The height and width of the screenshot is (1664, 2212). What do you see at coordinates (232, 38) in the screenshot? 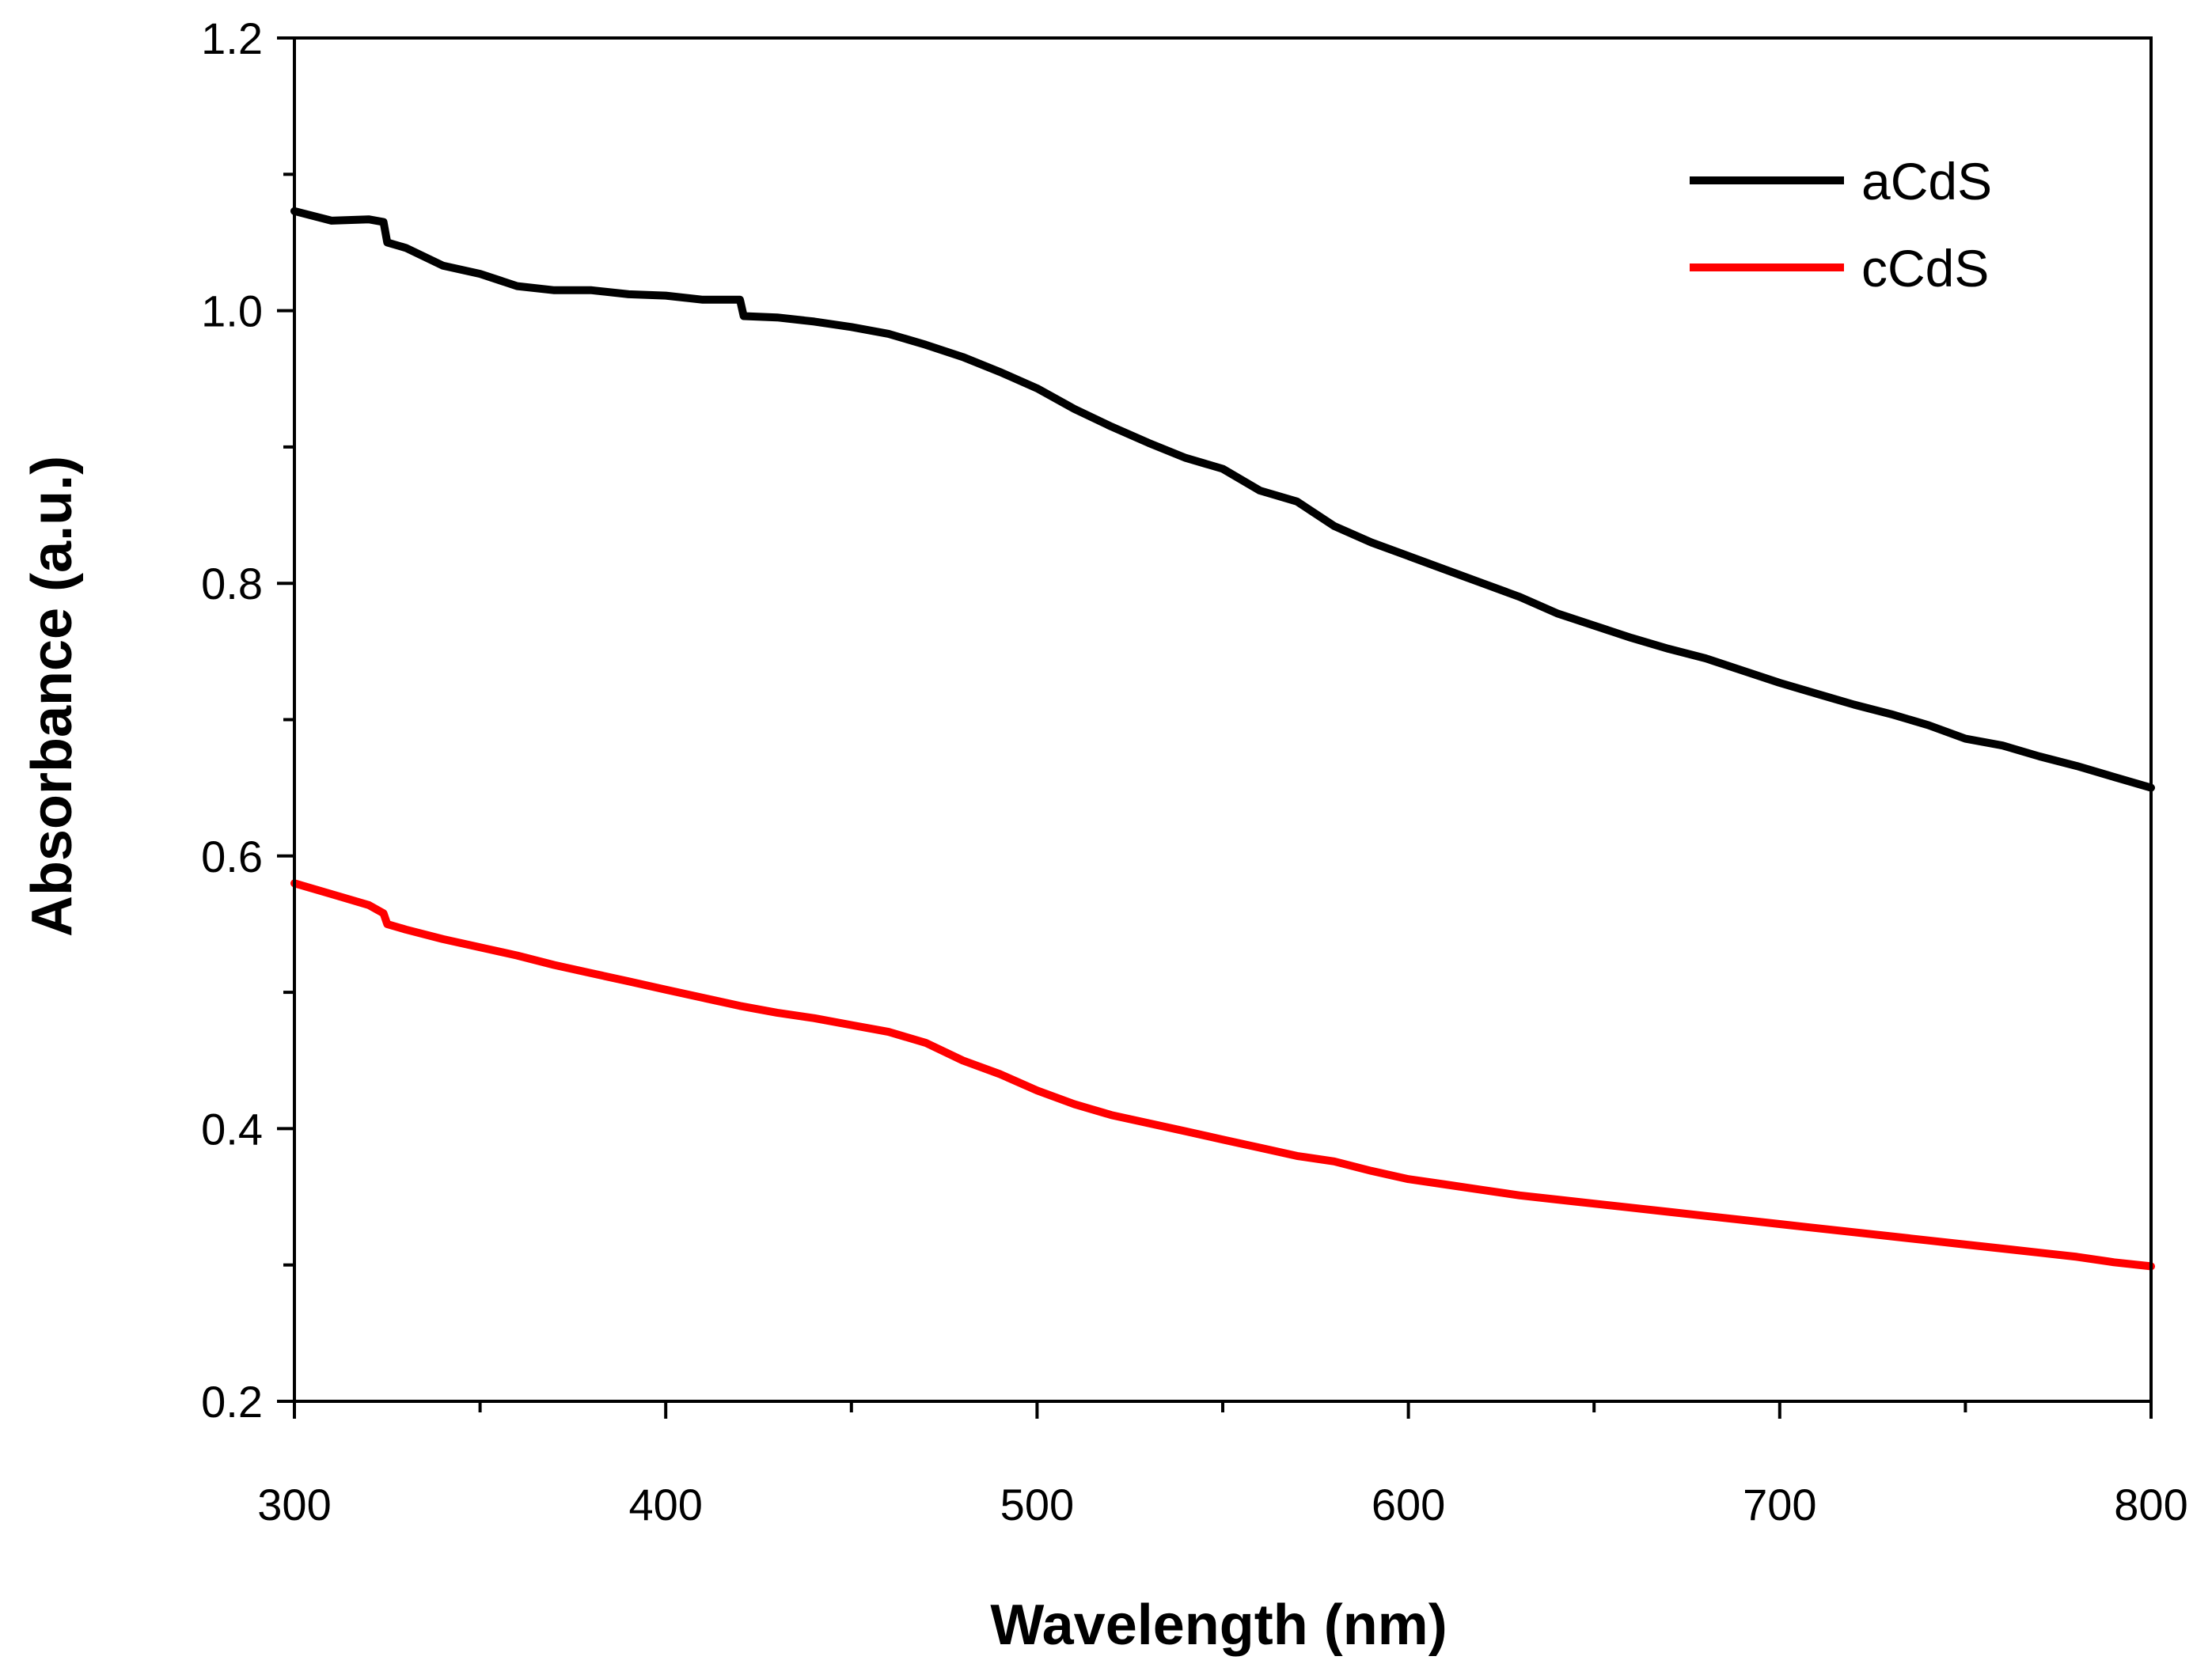
I see `y-tick-label: 1.2` at bounding box center [232, 38].